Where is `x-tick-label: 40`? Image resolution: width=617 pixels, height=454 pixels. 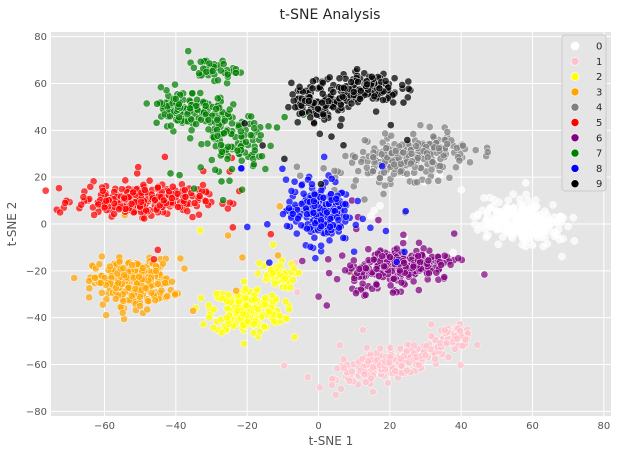 x-tick-label: 40 is located at coordinates (461, 426).